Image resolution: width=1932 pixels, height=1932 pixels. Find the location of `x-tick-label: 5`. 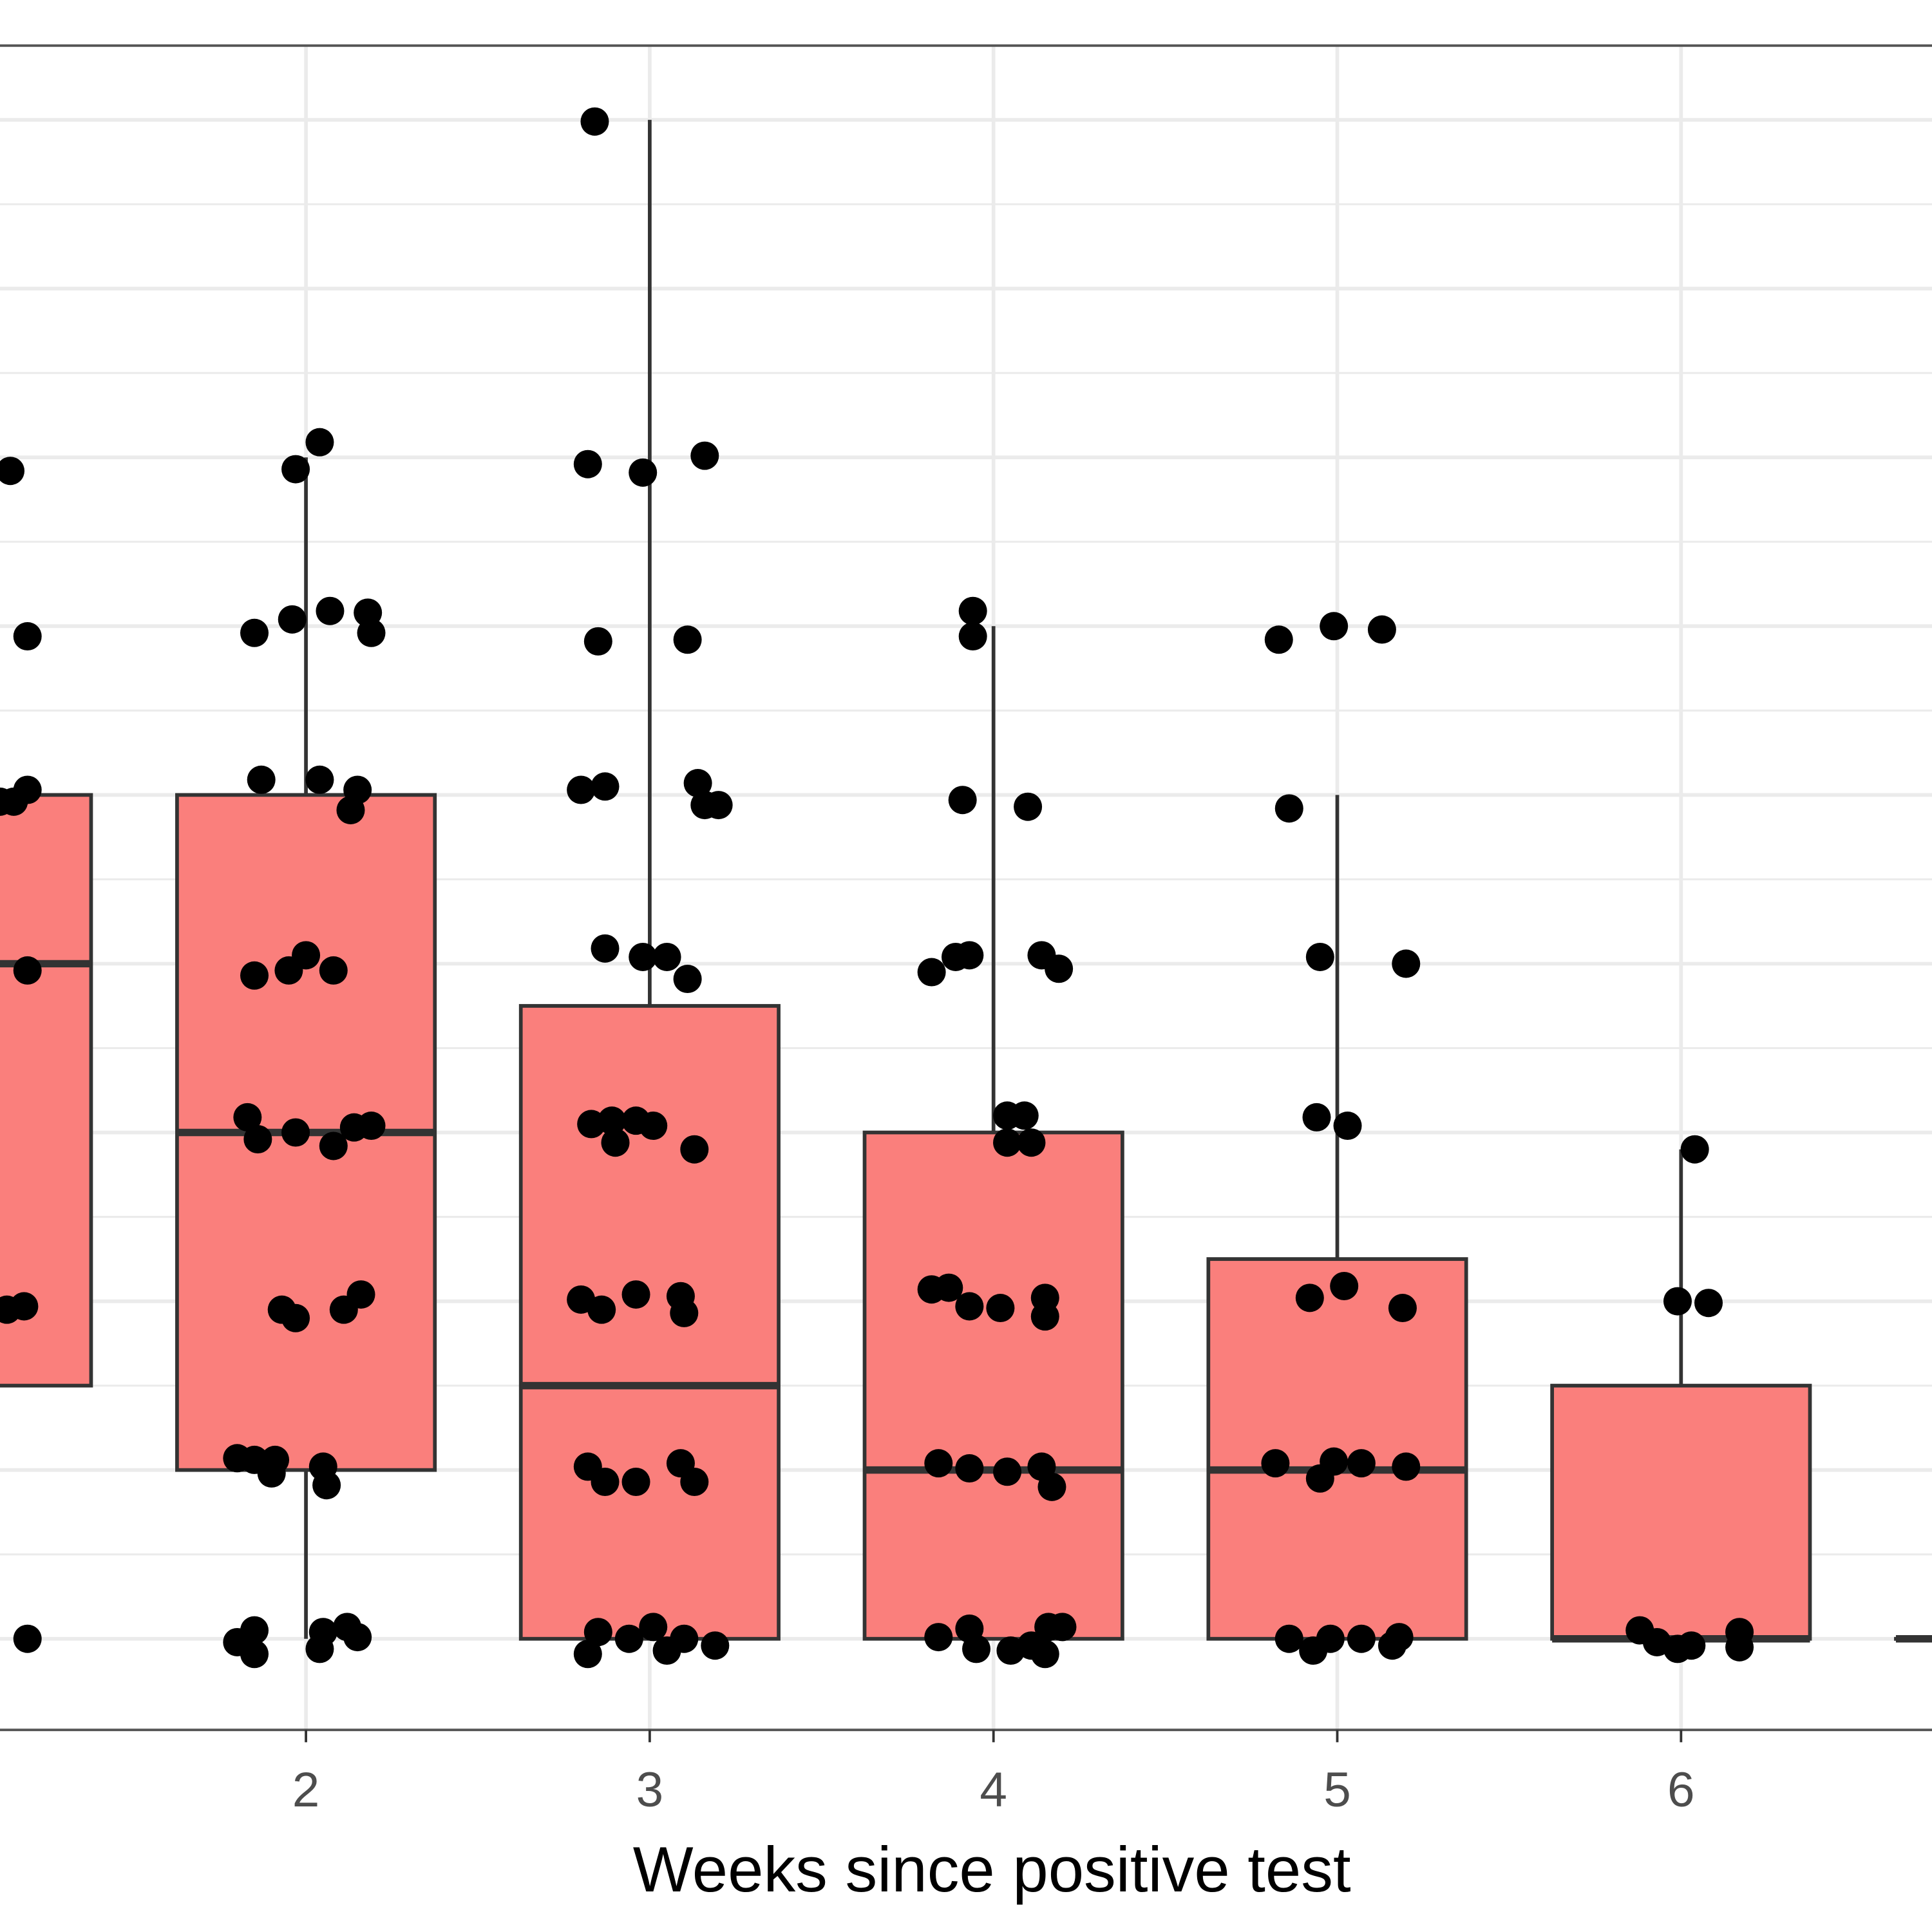

x-tick-label: 5 is located at coordinates (1337, 1790).